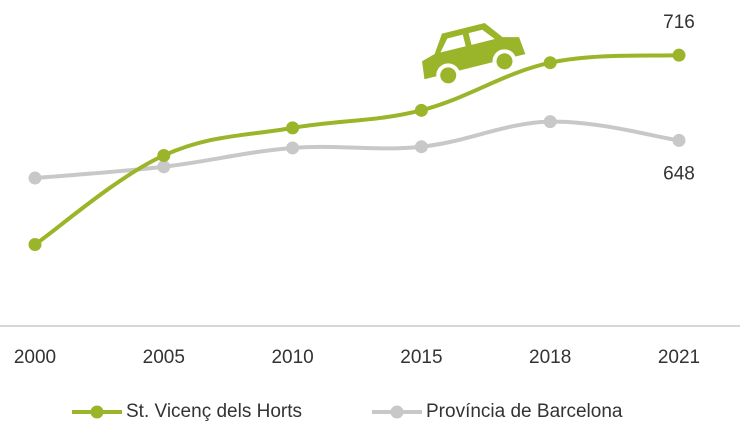  Describe the element at coordinates (550, 357) in the screenshot. I see `x-tick-label: 2018` at that location.